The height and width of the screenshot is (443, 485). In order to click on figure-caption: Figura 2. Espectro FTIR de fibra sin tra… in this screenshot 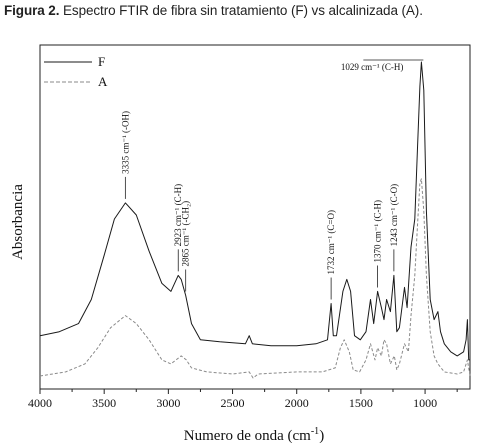, I will do `click(243, 10)`.